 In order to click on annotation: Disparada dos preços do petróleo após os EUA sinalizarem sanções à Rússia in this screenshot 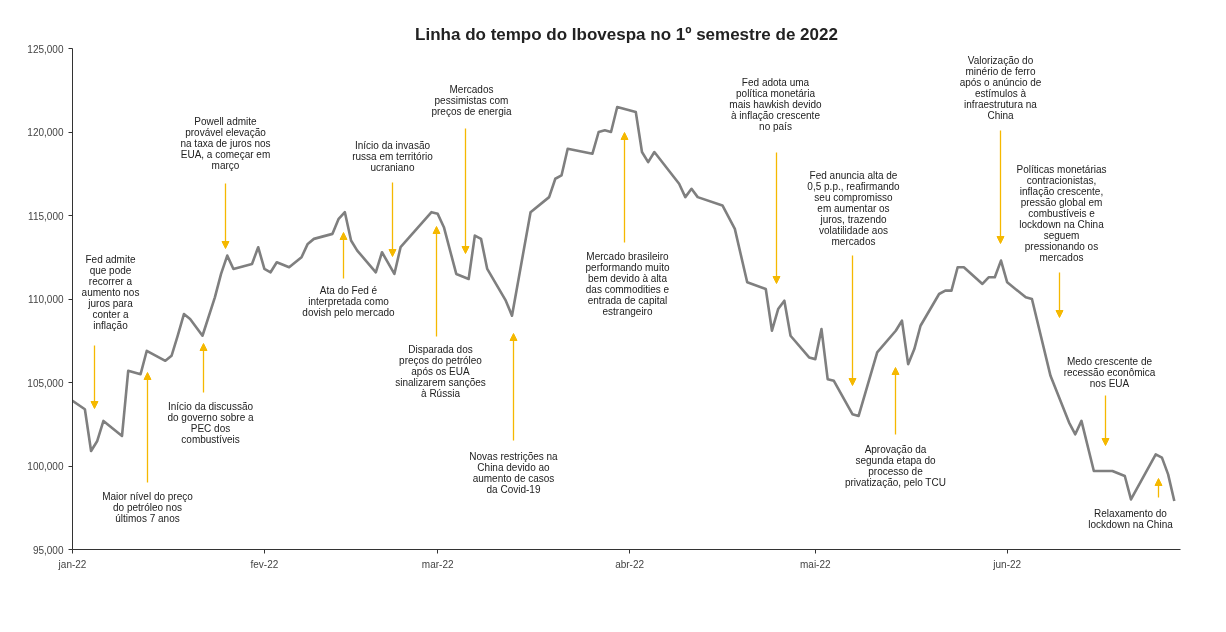, I will do `click(440, 371)`.